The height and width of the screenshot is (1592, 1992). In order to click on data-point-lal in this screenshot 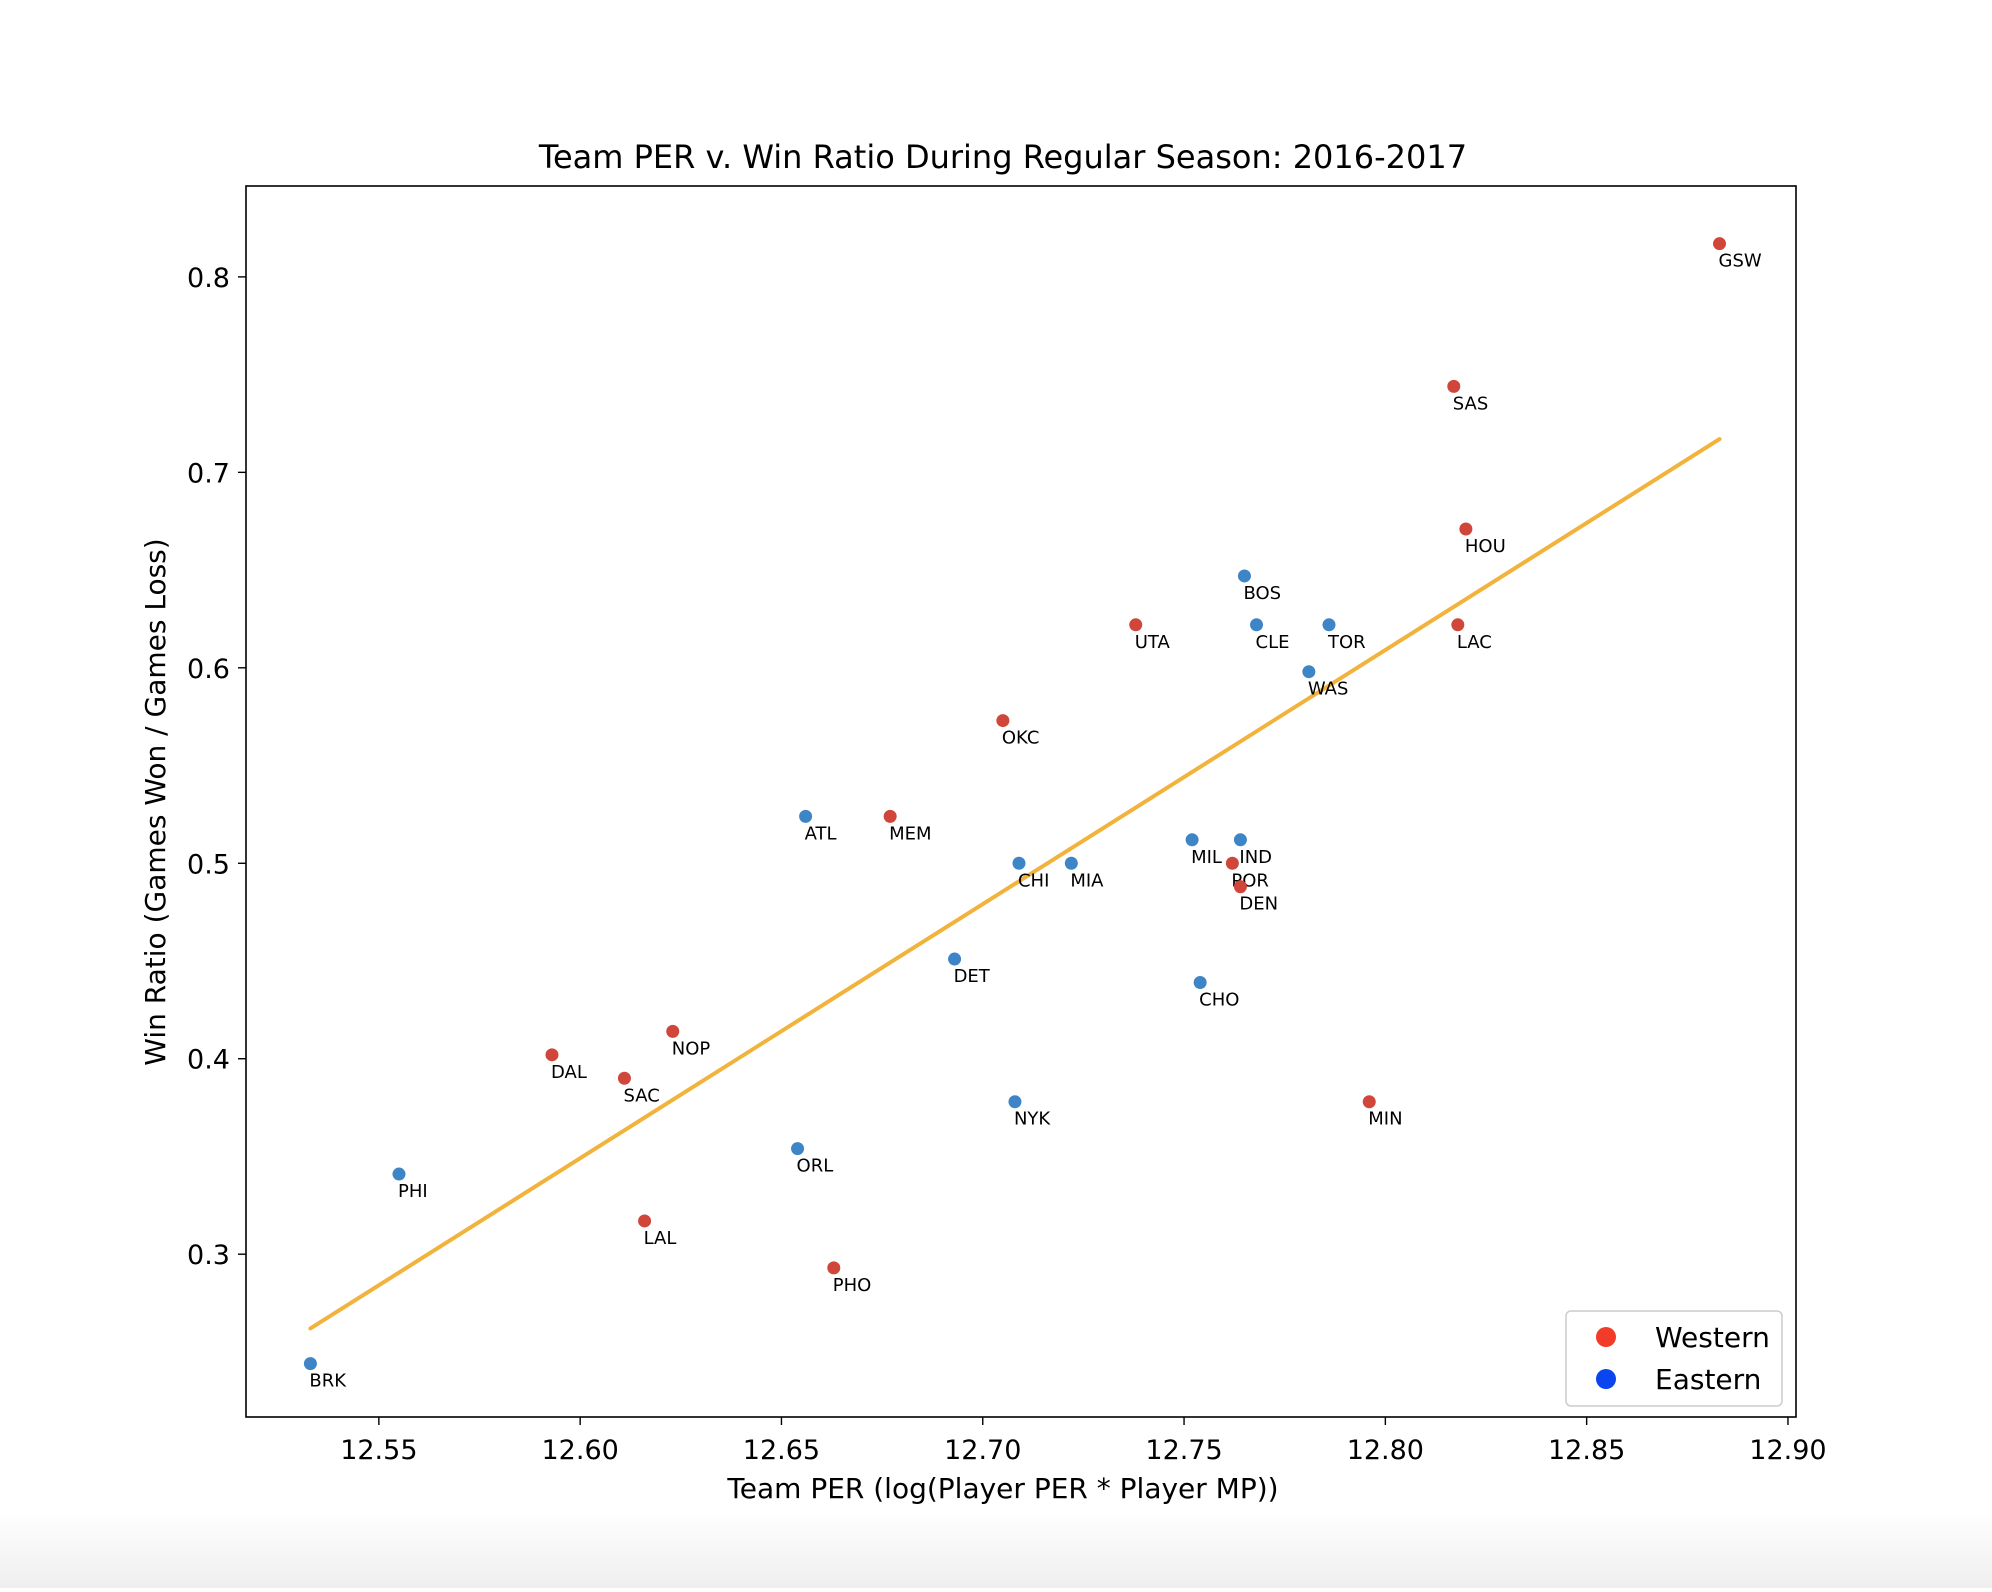, I will do `click(645, 1221)`.